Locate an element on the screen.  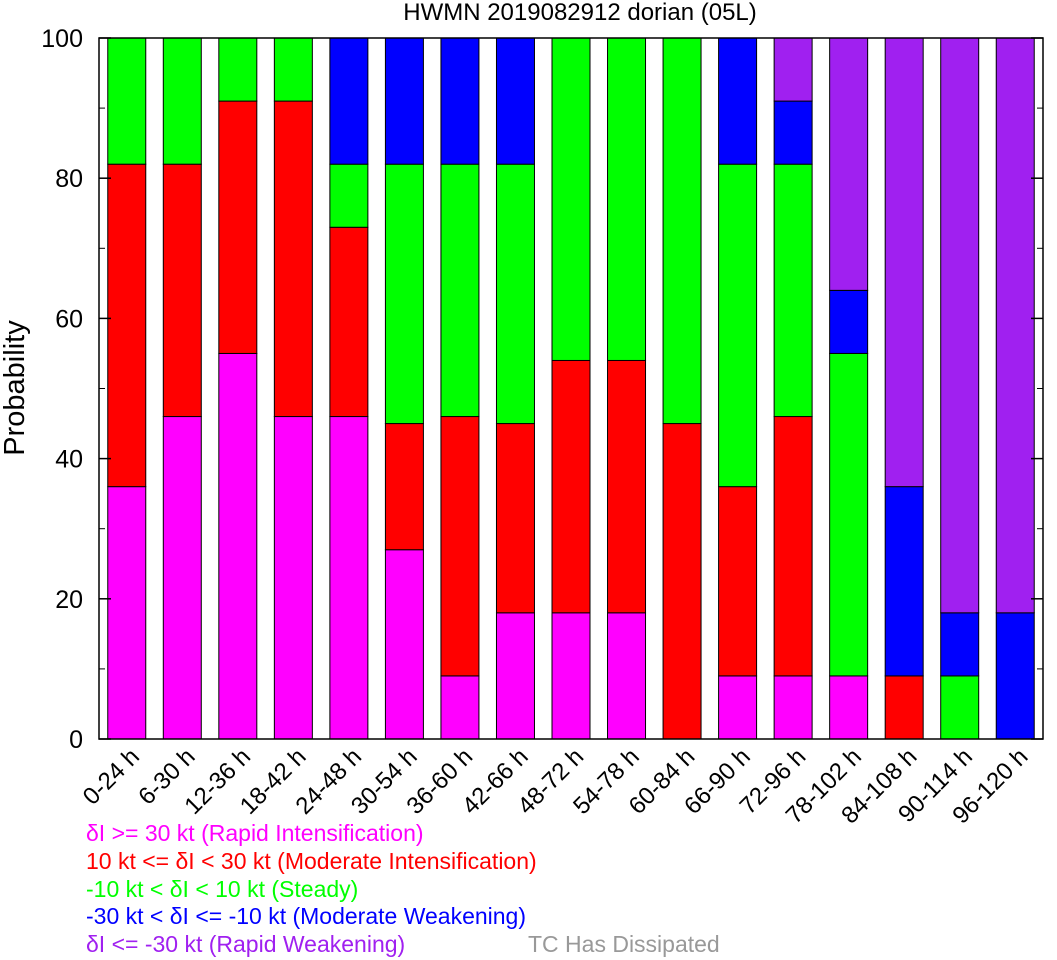
legend-rapid-intensification: δI >= 30 kt (Rapid Intensification) is located at coordinates (255, 833).